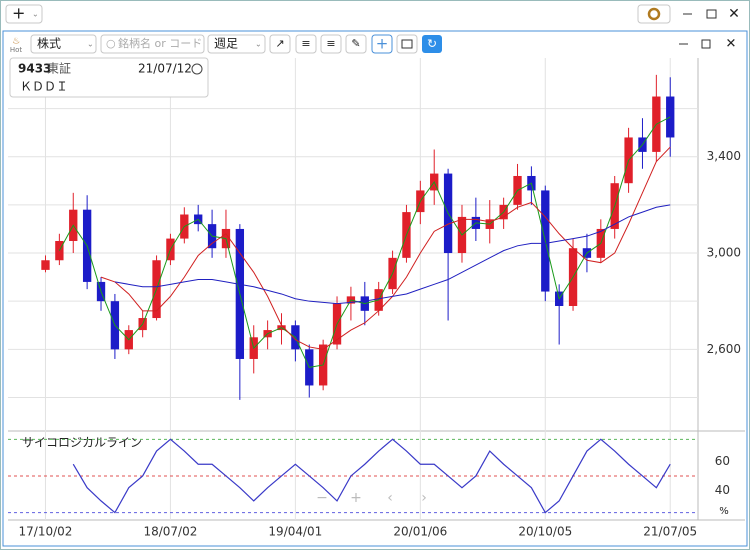 The width and height of the screenshot is (750, 550). I want to click on trend-tool, so click(280, 44).